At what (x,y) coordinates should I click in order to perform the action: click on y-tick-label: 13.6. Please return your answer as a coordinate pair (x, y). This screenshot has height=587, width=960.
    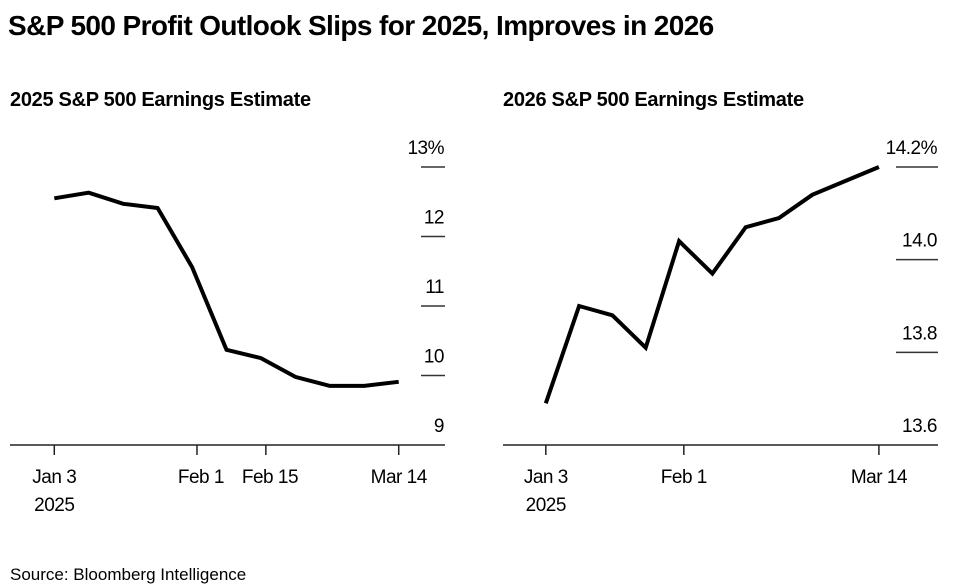
    Looking at the image, I should click on (919, 426).